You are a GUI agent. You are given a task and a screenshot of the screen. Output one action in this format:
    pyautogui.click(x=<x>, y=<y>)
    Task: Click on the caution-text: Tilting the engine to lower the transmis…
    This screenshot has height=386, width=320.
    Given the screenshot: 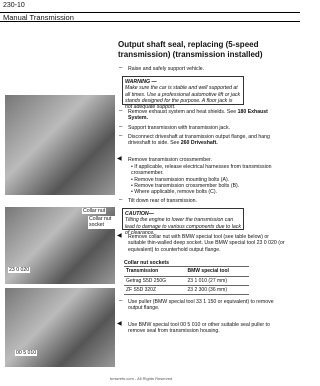 What is the action you would take?
    pyautogui.click(x=183, y=226)
    